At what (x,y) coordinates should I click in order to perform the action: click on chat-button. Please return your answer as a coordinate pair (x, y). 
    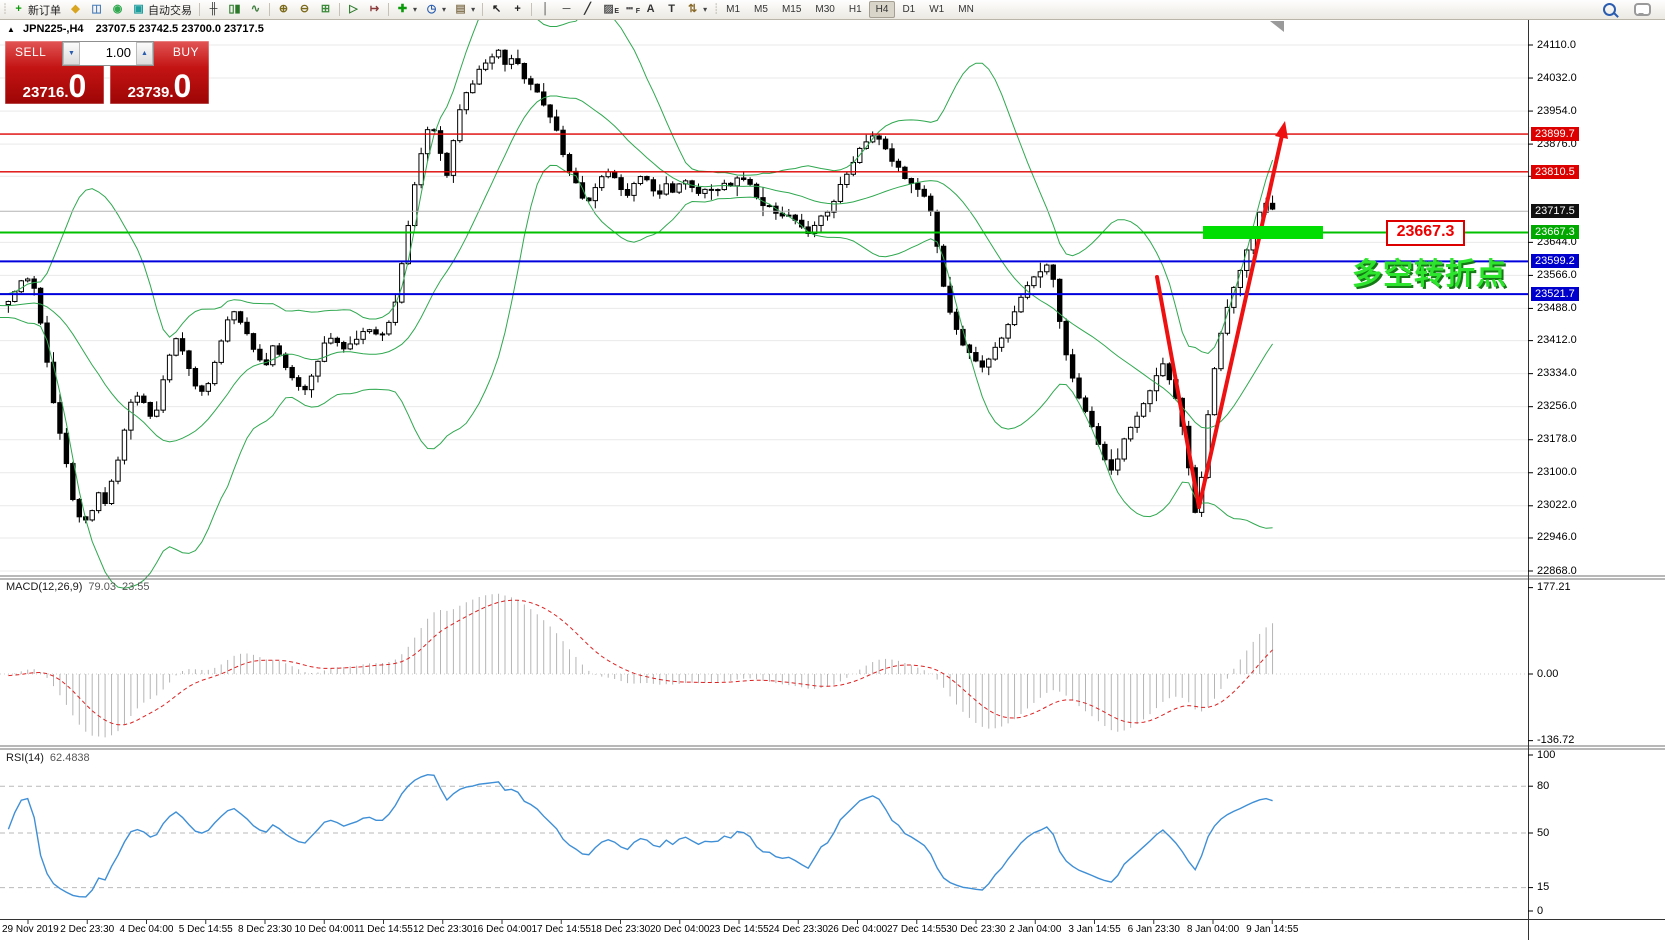
    Looking at the image, I should click on (1642, 9).